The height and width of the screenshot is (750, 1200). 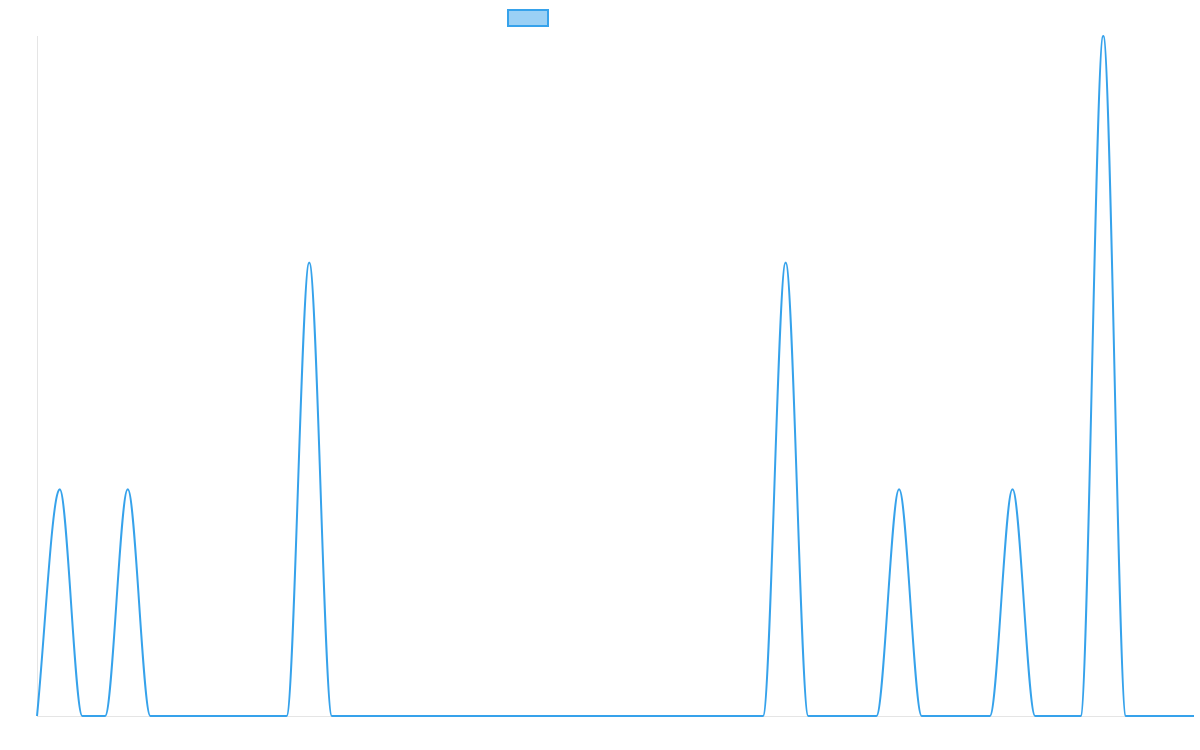 I want to click on legend, so click(x=528, y=18).